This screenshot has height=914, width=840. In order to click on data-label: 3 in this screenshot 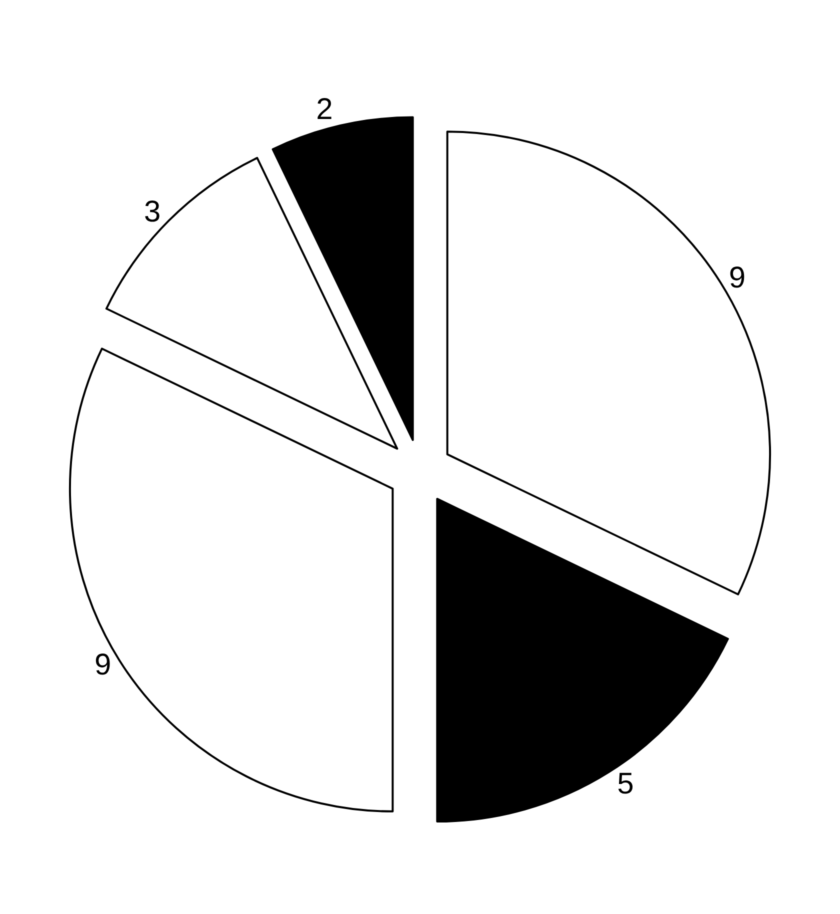, I will do `click(152, 212)`.